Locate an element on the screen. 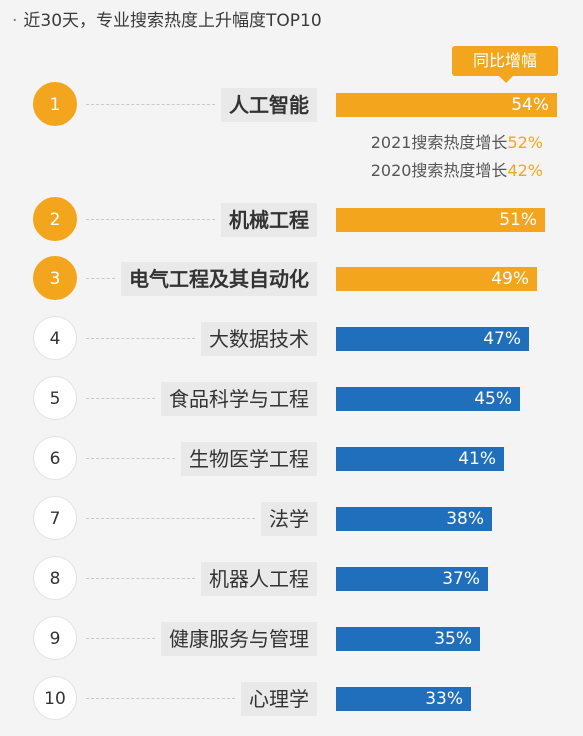 The width and height of the screenshot is (583, 736). bar: 45% is located at coordinates (428, 399).